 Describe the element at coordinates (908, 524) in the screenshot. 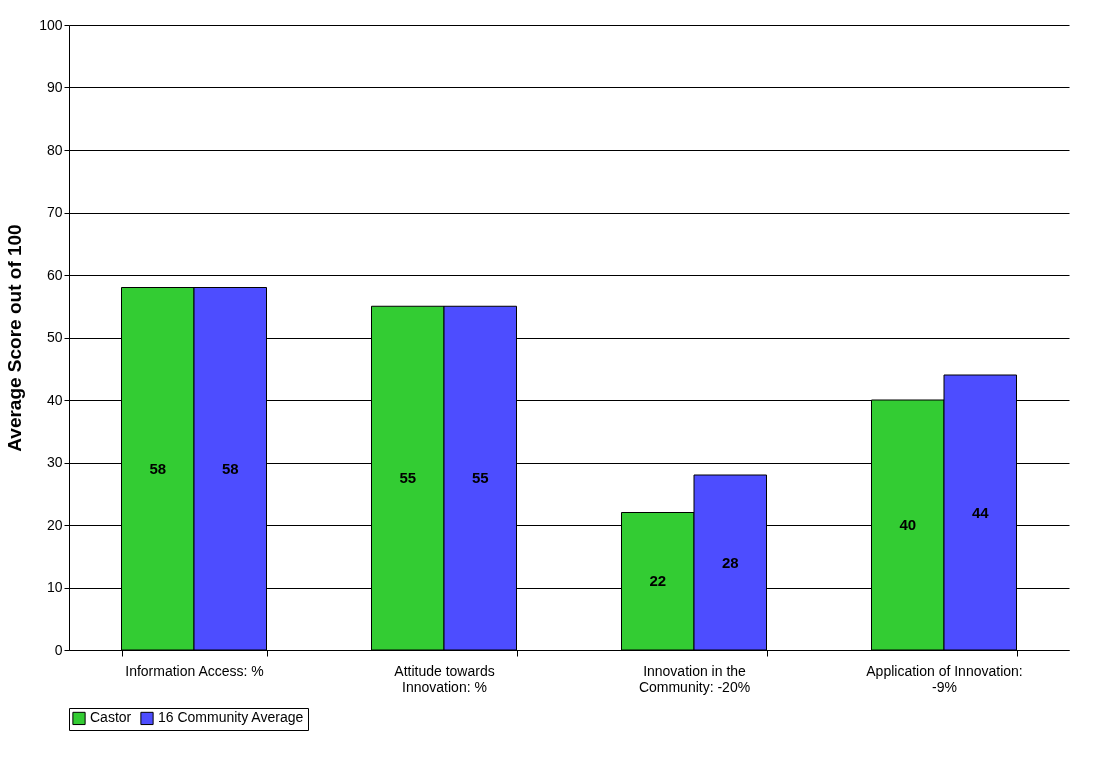

I see `data-label: 40` at that location.